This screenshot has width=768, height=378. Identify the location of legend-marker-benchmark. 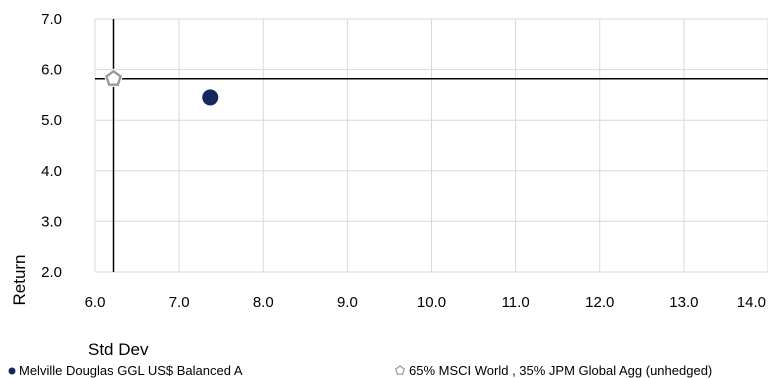
(400, 370).